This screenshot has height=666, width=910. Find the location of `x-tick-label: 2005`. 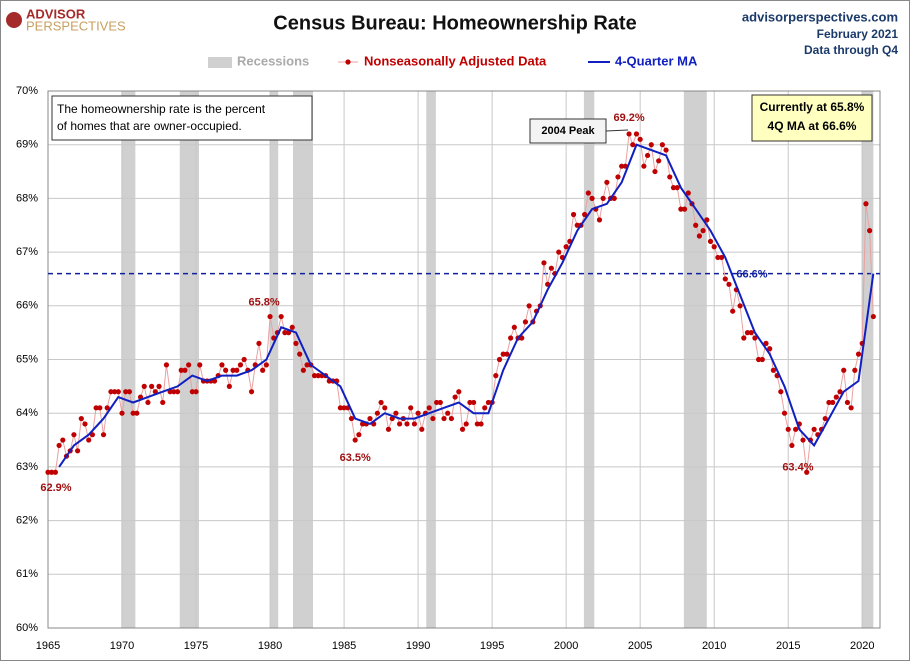

x-tick-label: 2005 is located at coordinates (640, 646).